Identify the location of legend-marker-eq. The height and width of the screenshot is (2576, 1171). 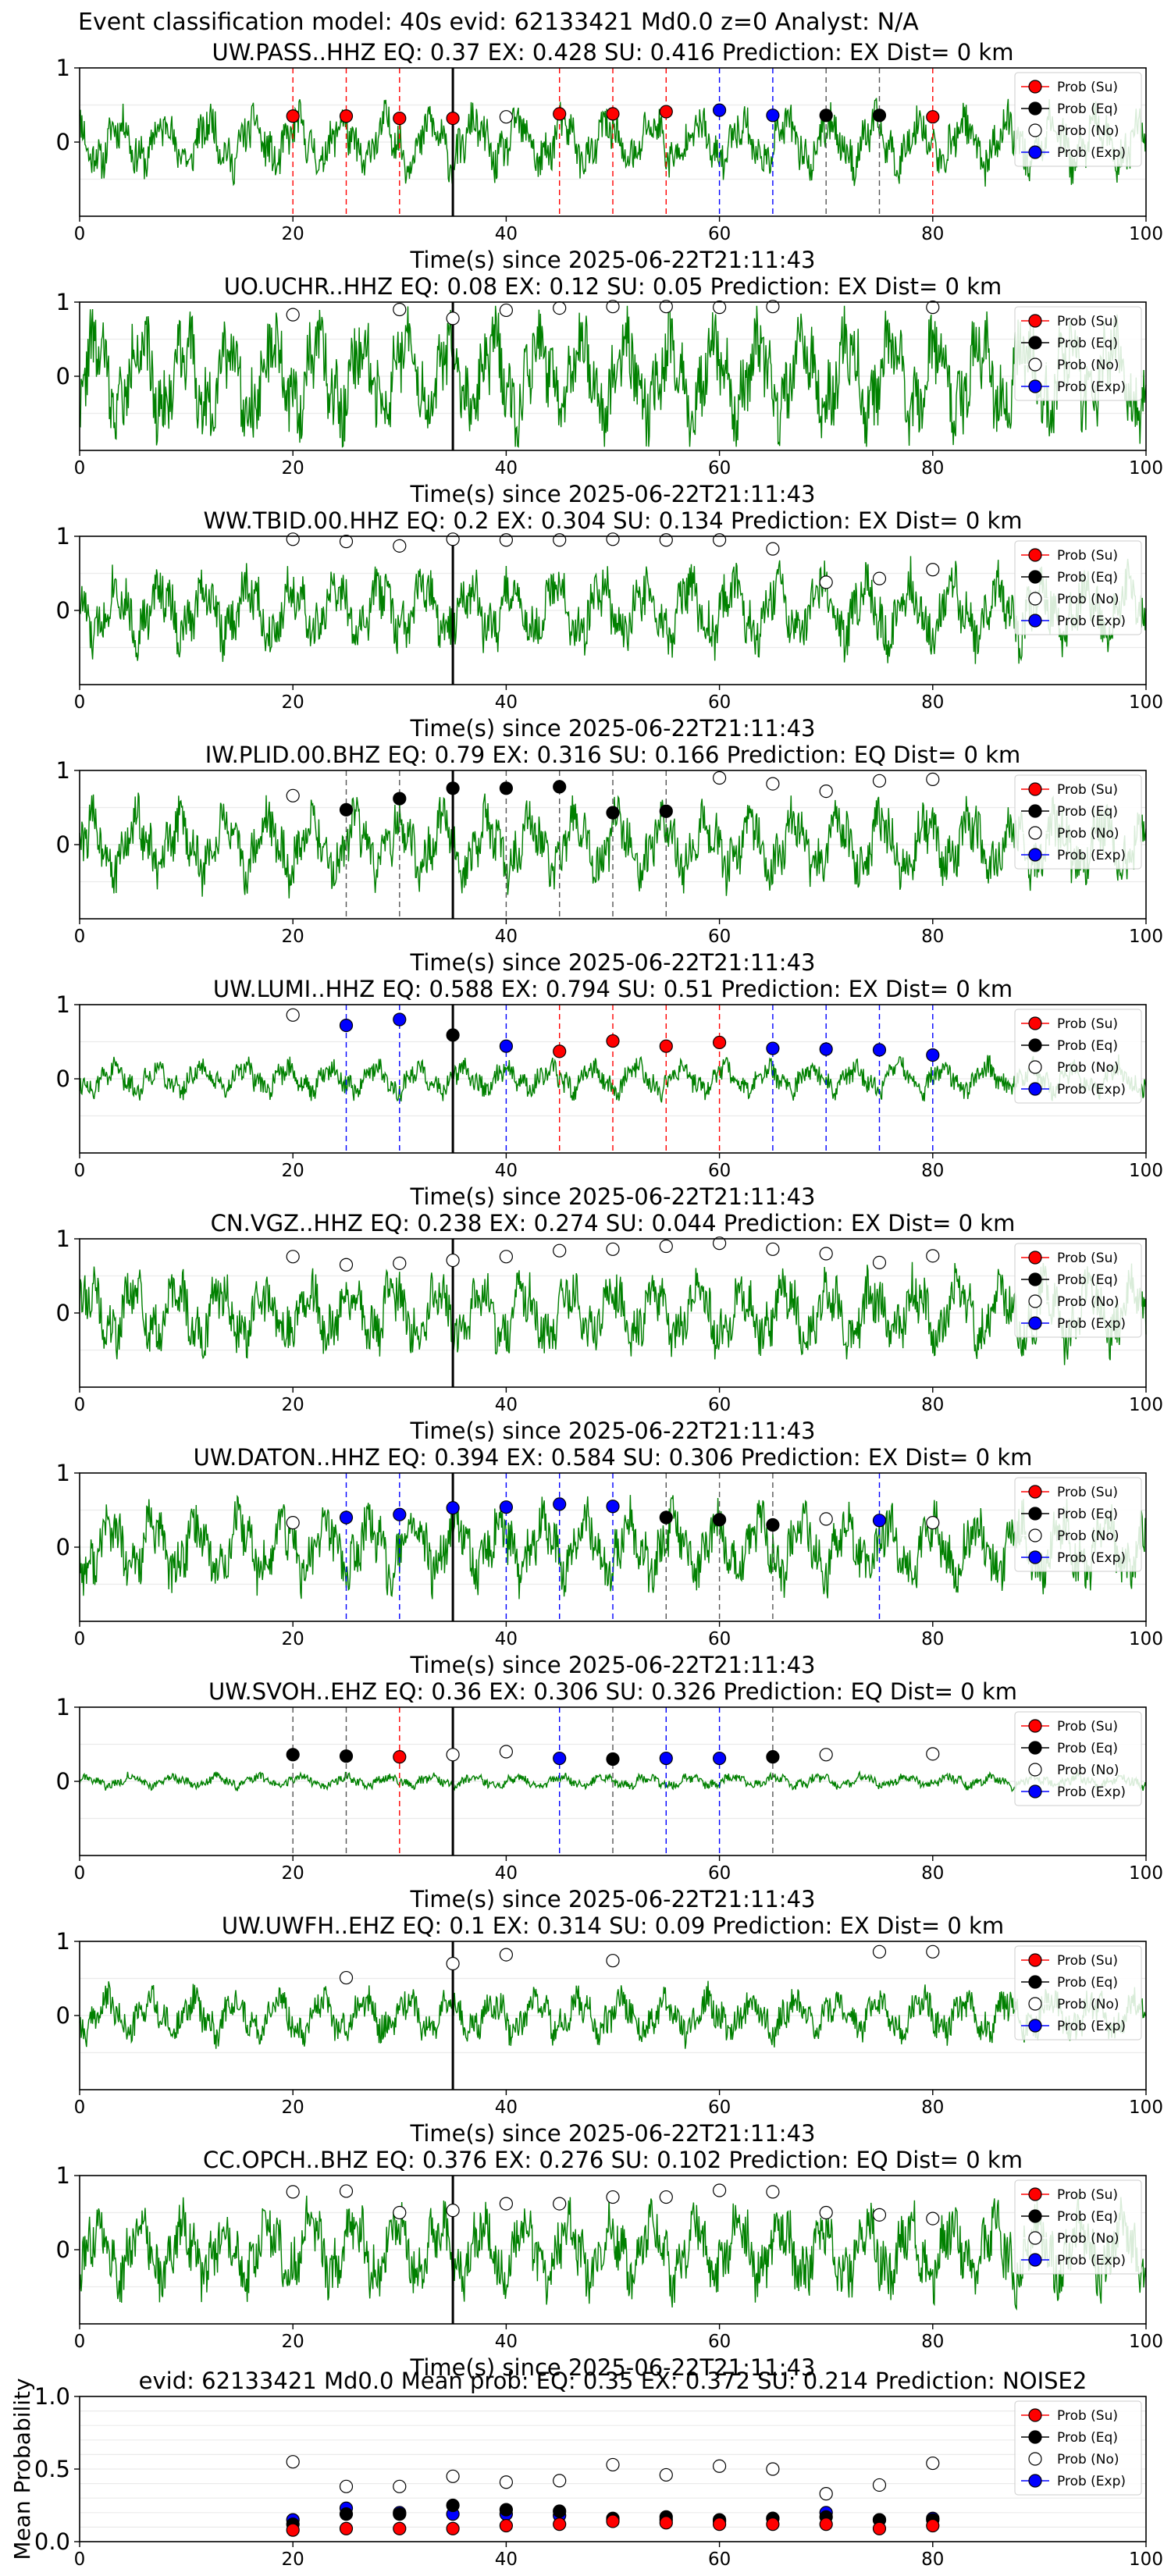
(1035, 2437).